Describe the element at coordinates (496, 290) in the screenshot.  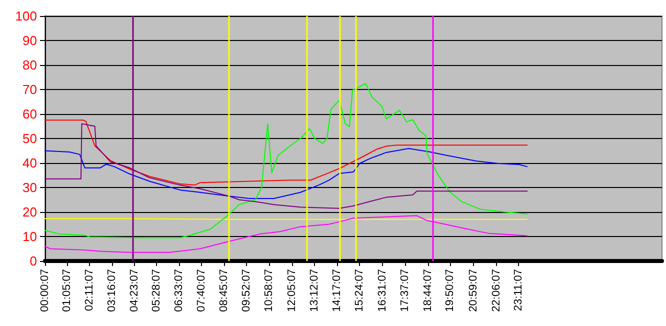
I see `x-tick-label: 22:06:07` at that location.